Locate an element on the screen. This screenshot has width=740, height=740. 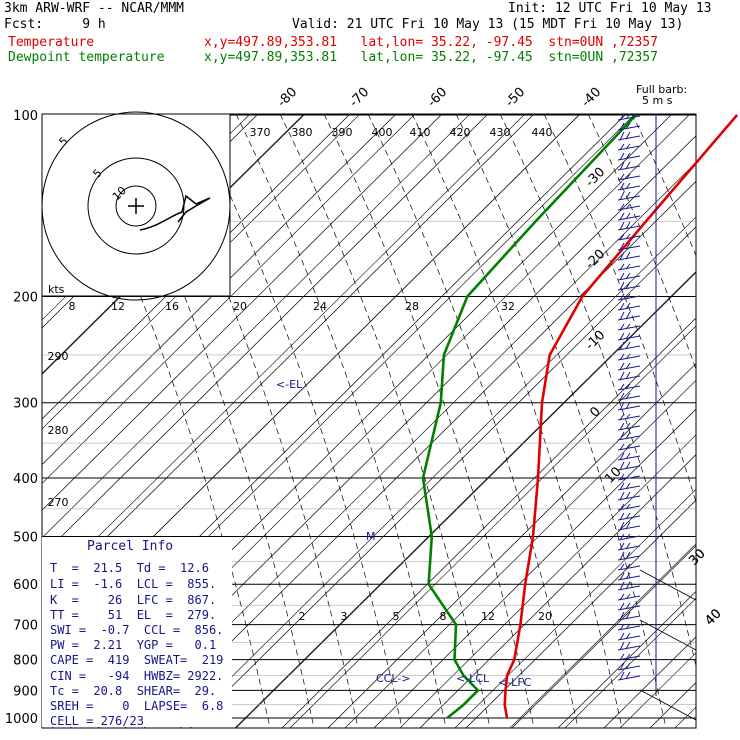
theta-label: 290 is located at coordinates (58, 356).